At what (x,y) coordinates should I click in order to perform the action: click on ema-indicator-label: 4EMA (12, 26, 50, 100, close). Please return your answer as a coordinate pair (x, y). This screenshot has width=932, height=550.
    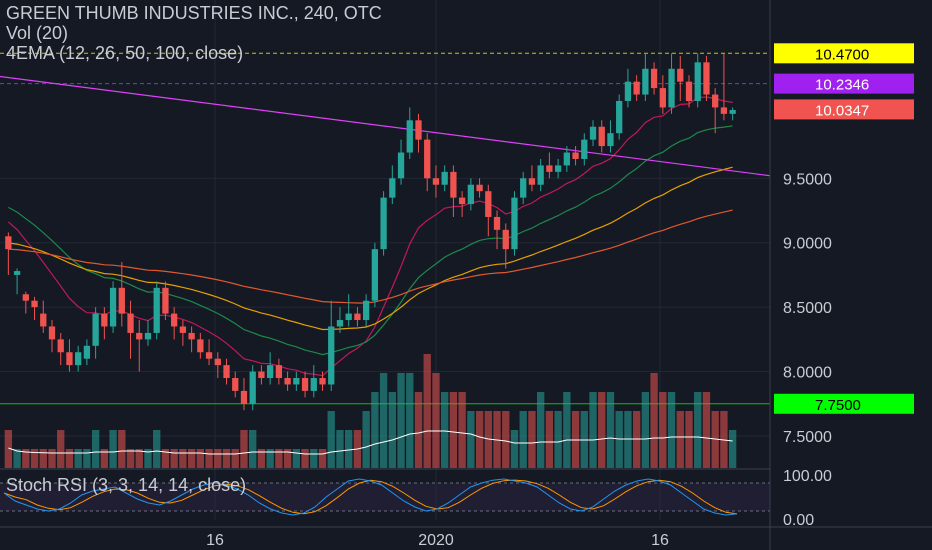
    Looking at the image, I should click on (124, 53).